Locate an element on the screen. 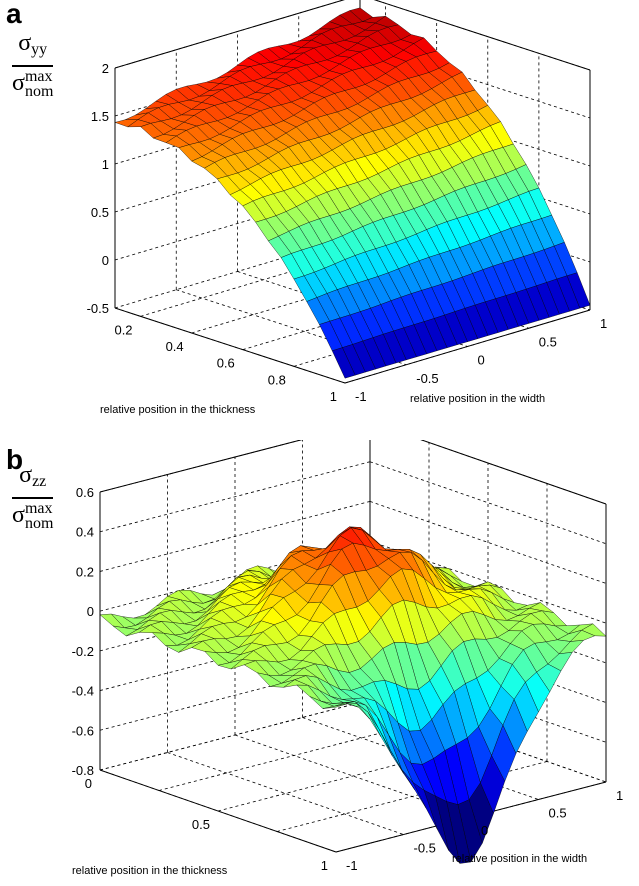 The height and width of the screenshot is (886, 639). a-y-tick-label: 0 is located at coordinates (481, 360).